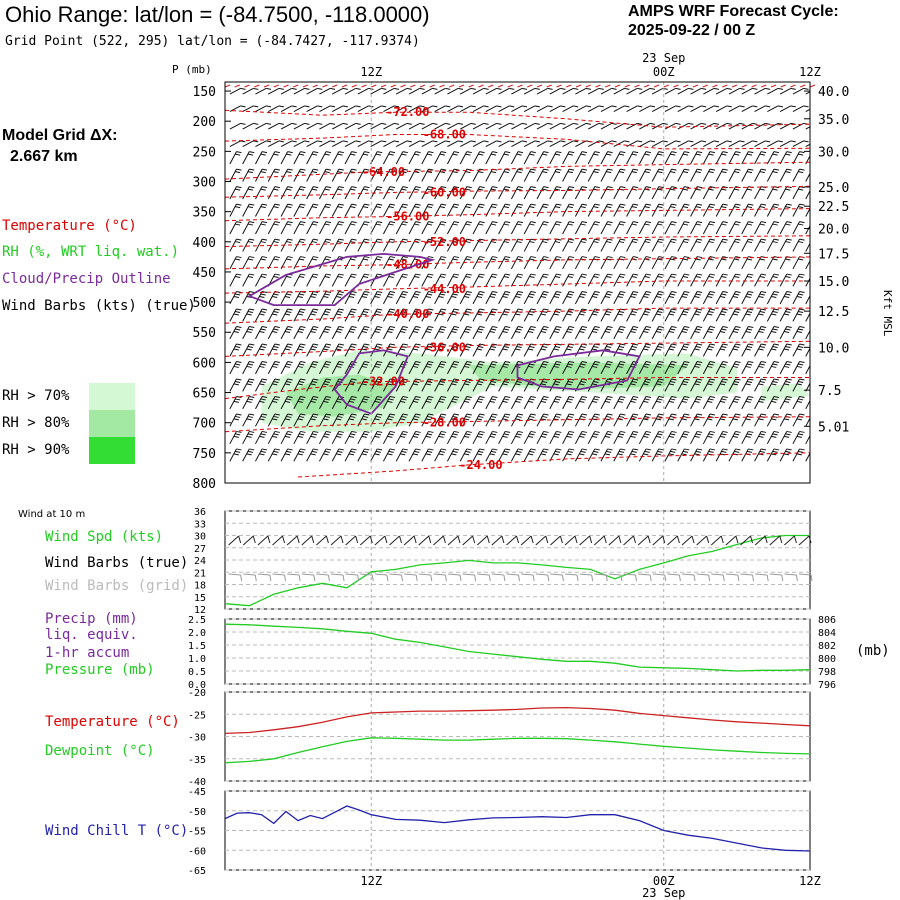 The width and height of the screenshot is (900, 900). I want to click on grid-wind-barb-staff, so click(614, 574).